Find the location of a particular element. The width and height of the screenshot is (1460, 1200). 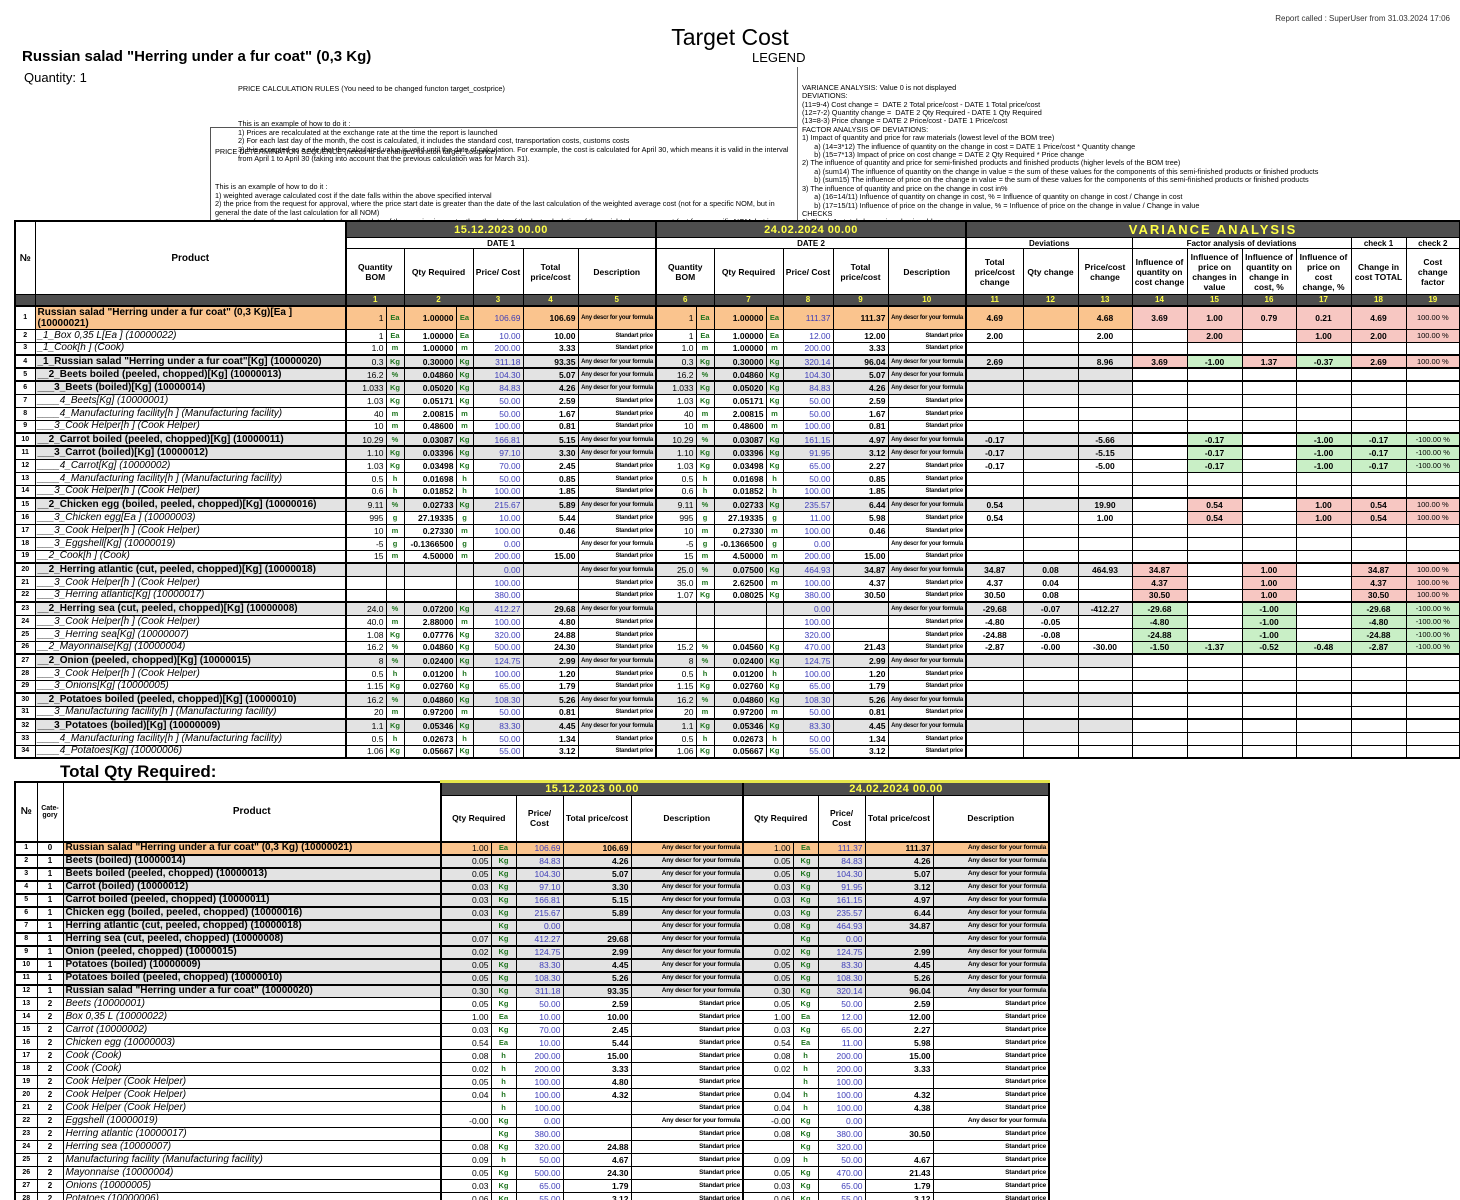

product-name: Onion (peeled, chopped) (10000015) is located at coordinates (252, 951).